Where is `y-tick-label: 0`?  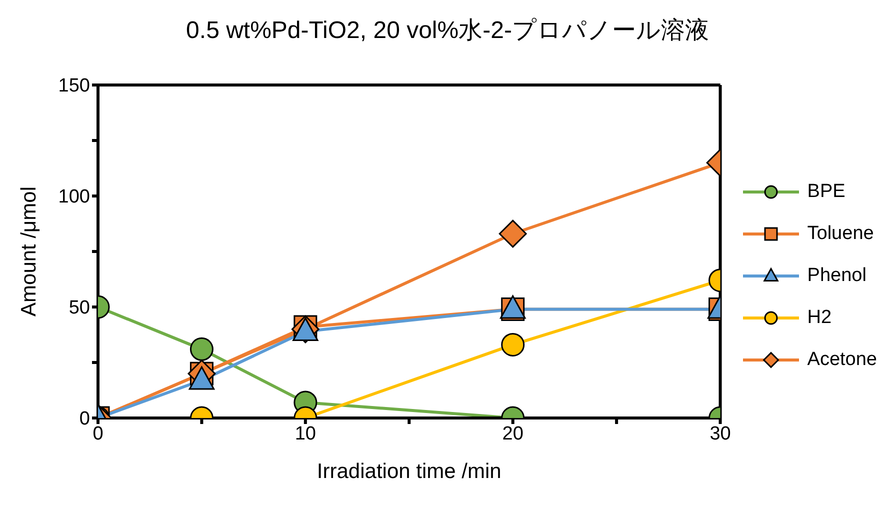
y-tick-label: 0 is located at coordinates (84, 419).